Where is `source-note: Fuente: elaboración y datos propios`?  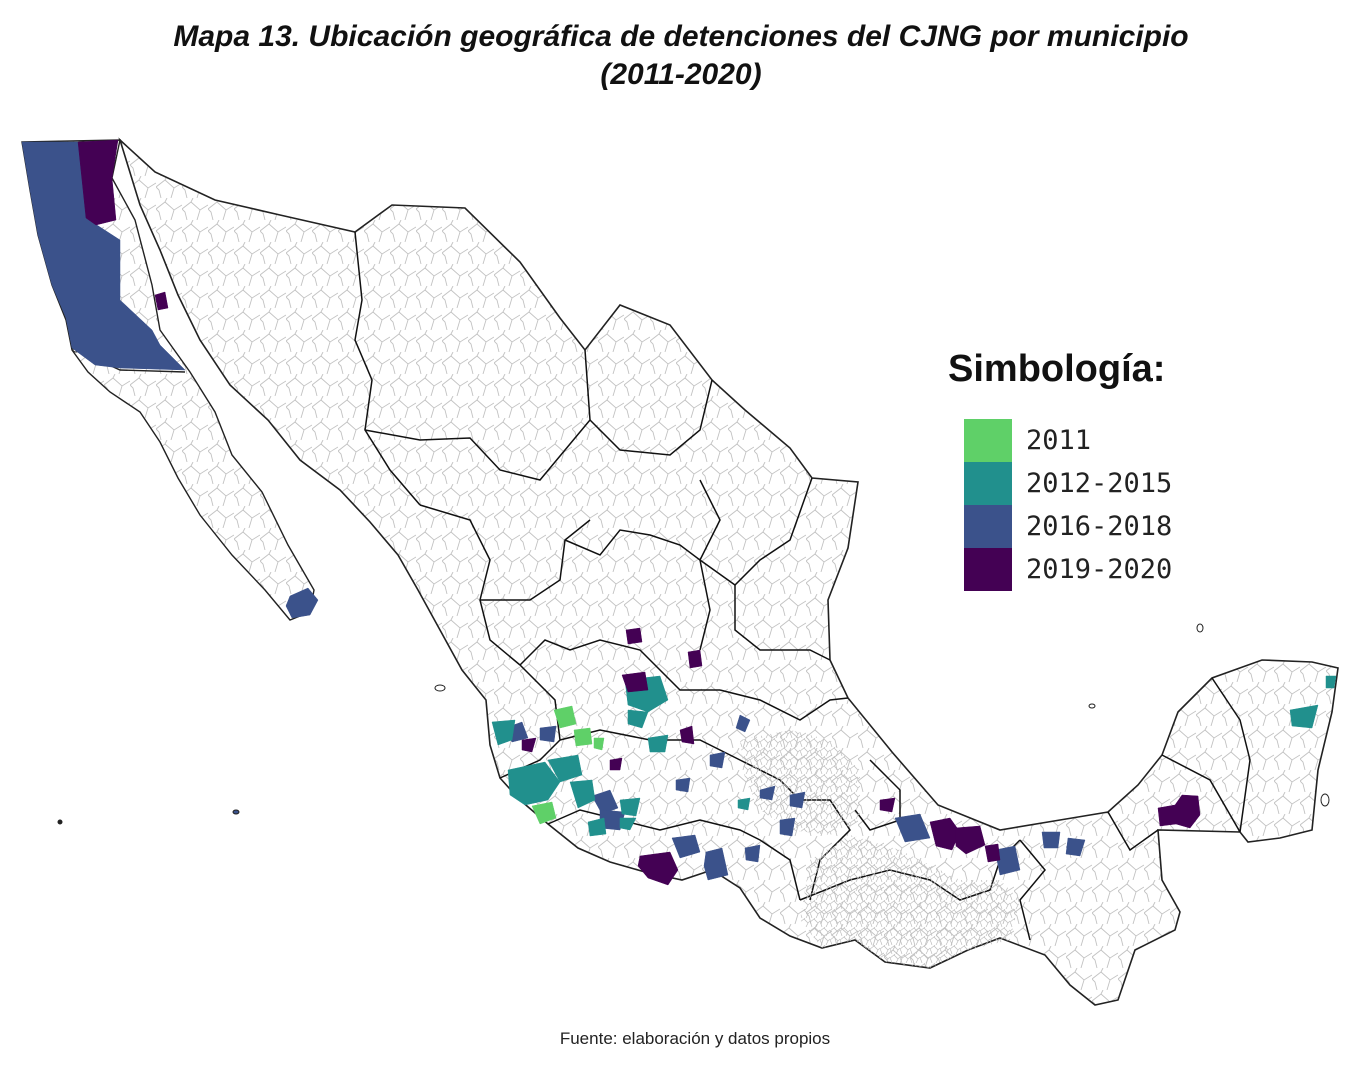 source-note: Fuente: elaboración y datos propios is located at coordinates (695, 1038).